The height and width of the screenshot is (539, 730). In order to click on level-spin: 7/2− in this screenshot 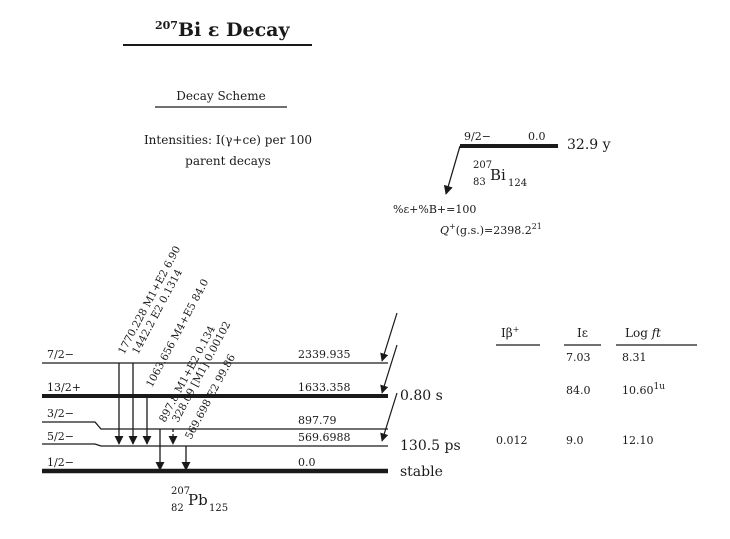, I will do `click(60, 354)`.